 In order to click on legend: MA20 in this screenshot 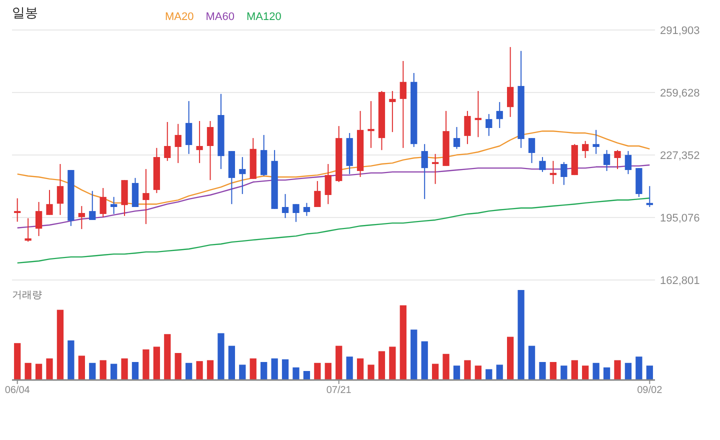, I will do `click(179, 17)`.